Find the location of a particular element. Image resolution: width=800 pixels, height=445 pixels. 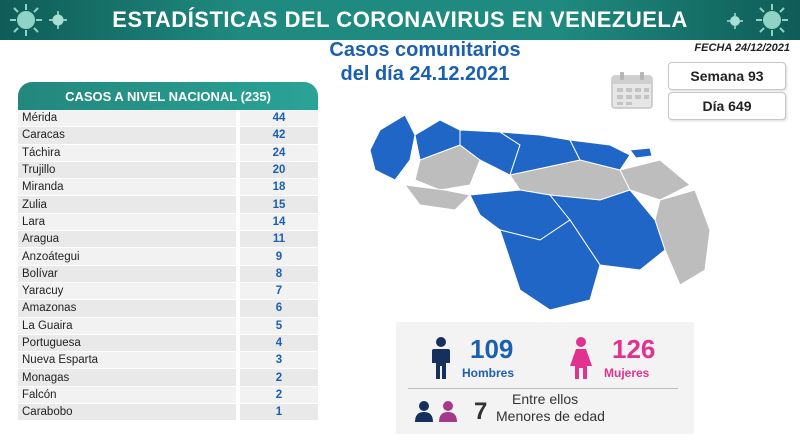

table-row: Miranda 18 is located at coordinates (168, 188).